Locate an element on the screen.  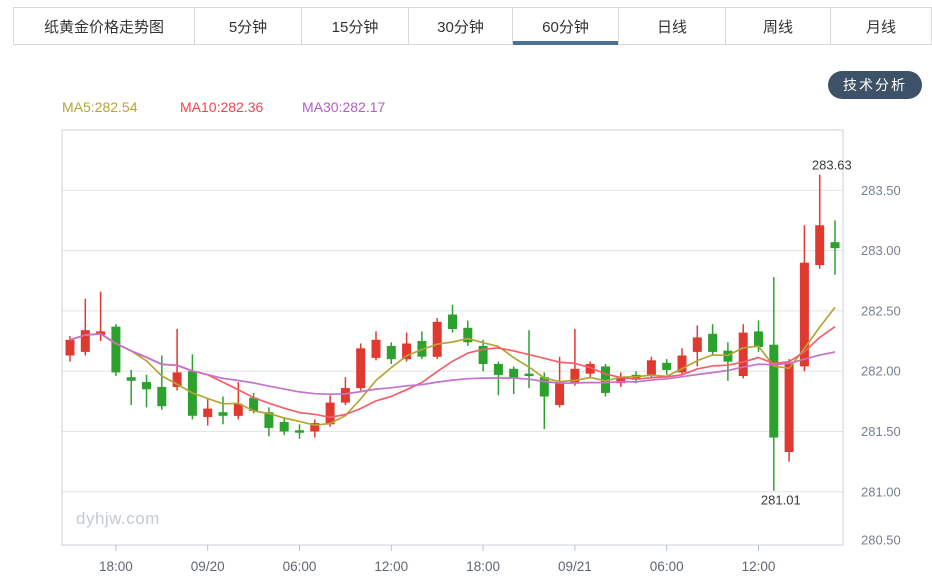
ma30-line is located at coordinates (452, 364).